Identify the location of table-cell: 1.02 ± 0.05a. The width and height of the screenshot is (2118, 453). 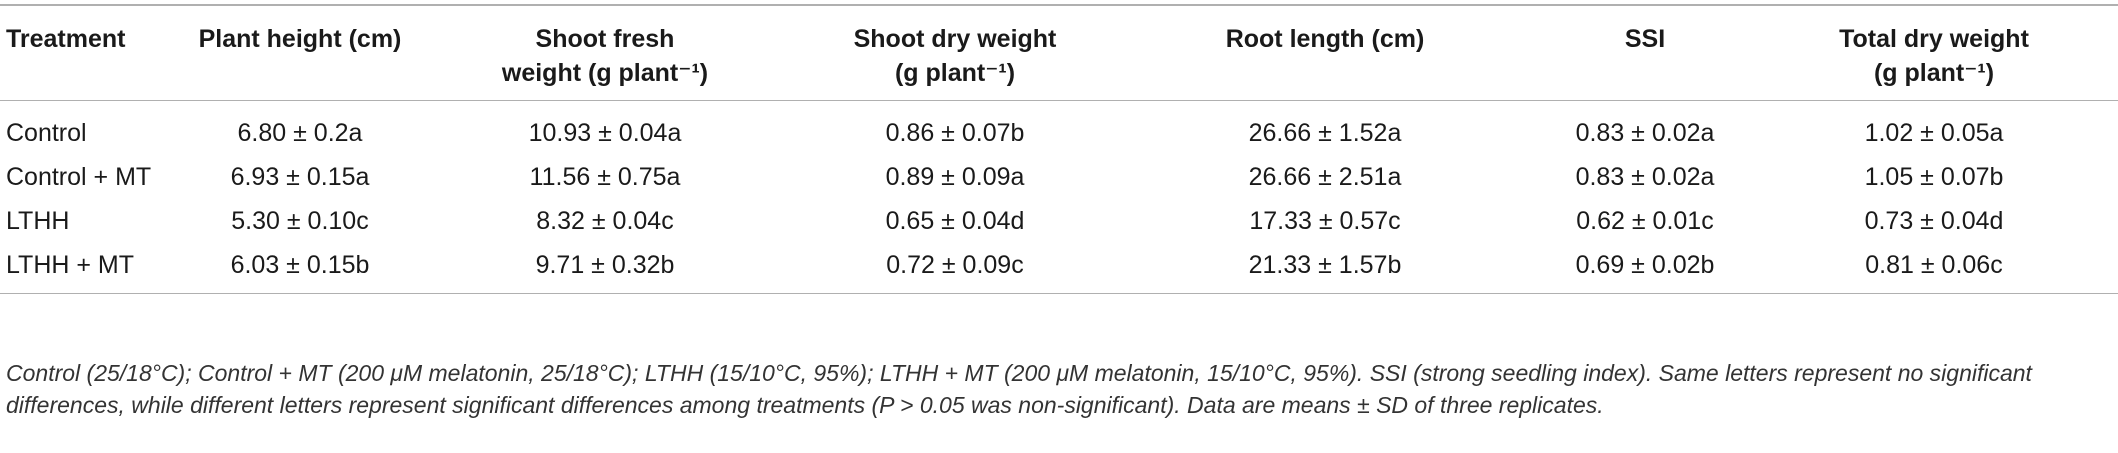
(1934, 133).